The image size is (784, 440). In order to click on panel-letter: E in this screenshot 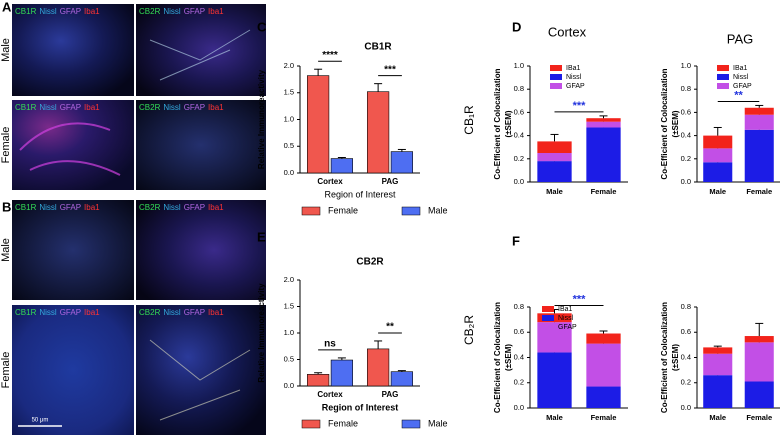, I will do `click(261, 236)`.